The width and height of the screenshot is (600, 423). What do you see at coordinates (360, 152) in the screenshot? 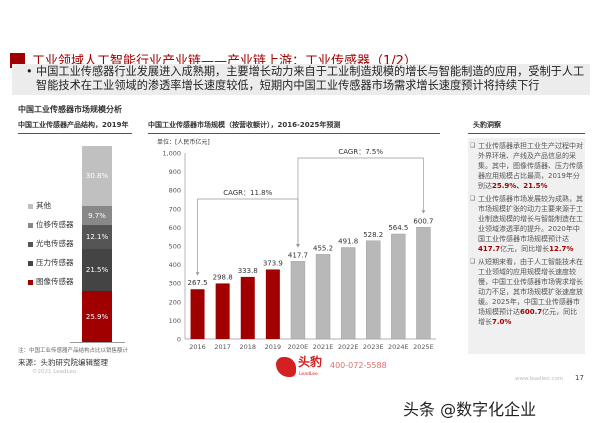
I see `cagr-label: CAGR：7.5%` at bounding box center [360, 152].